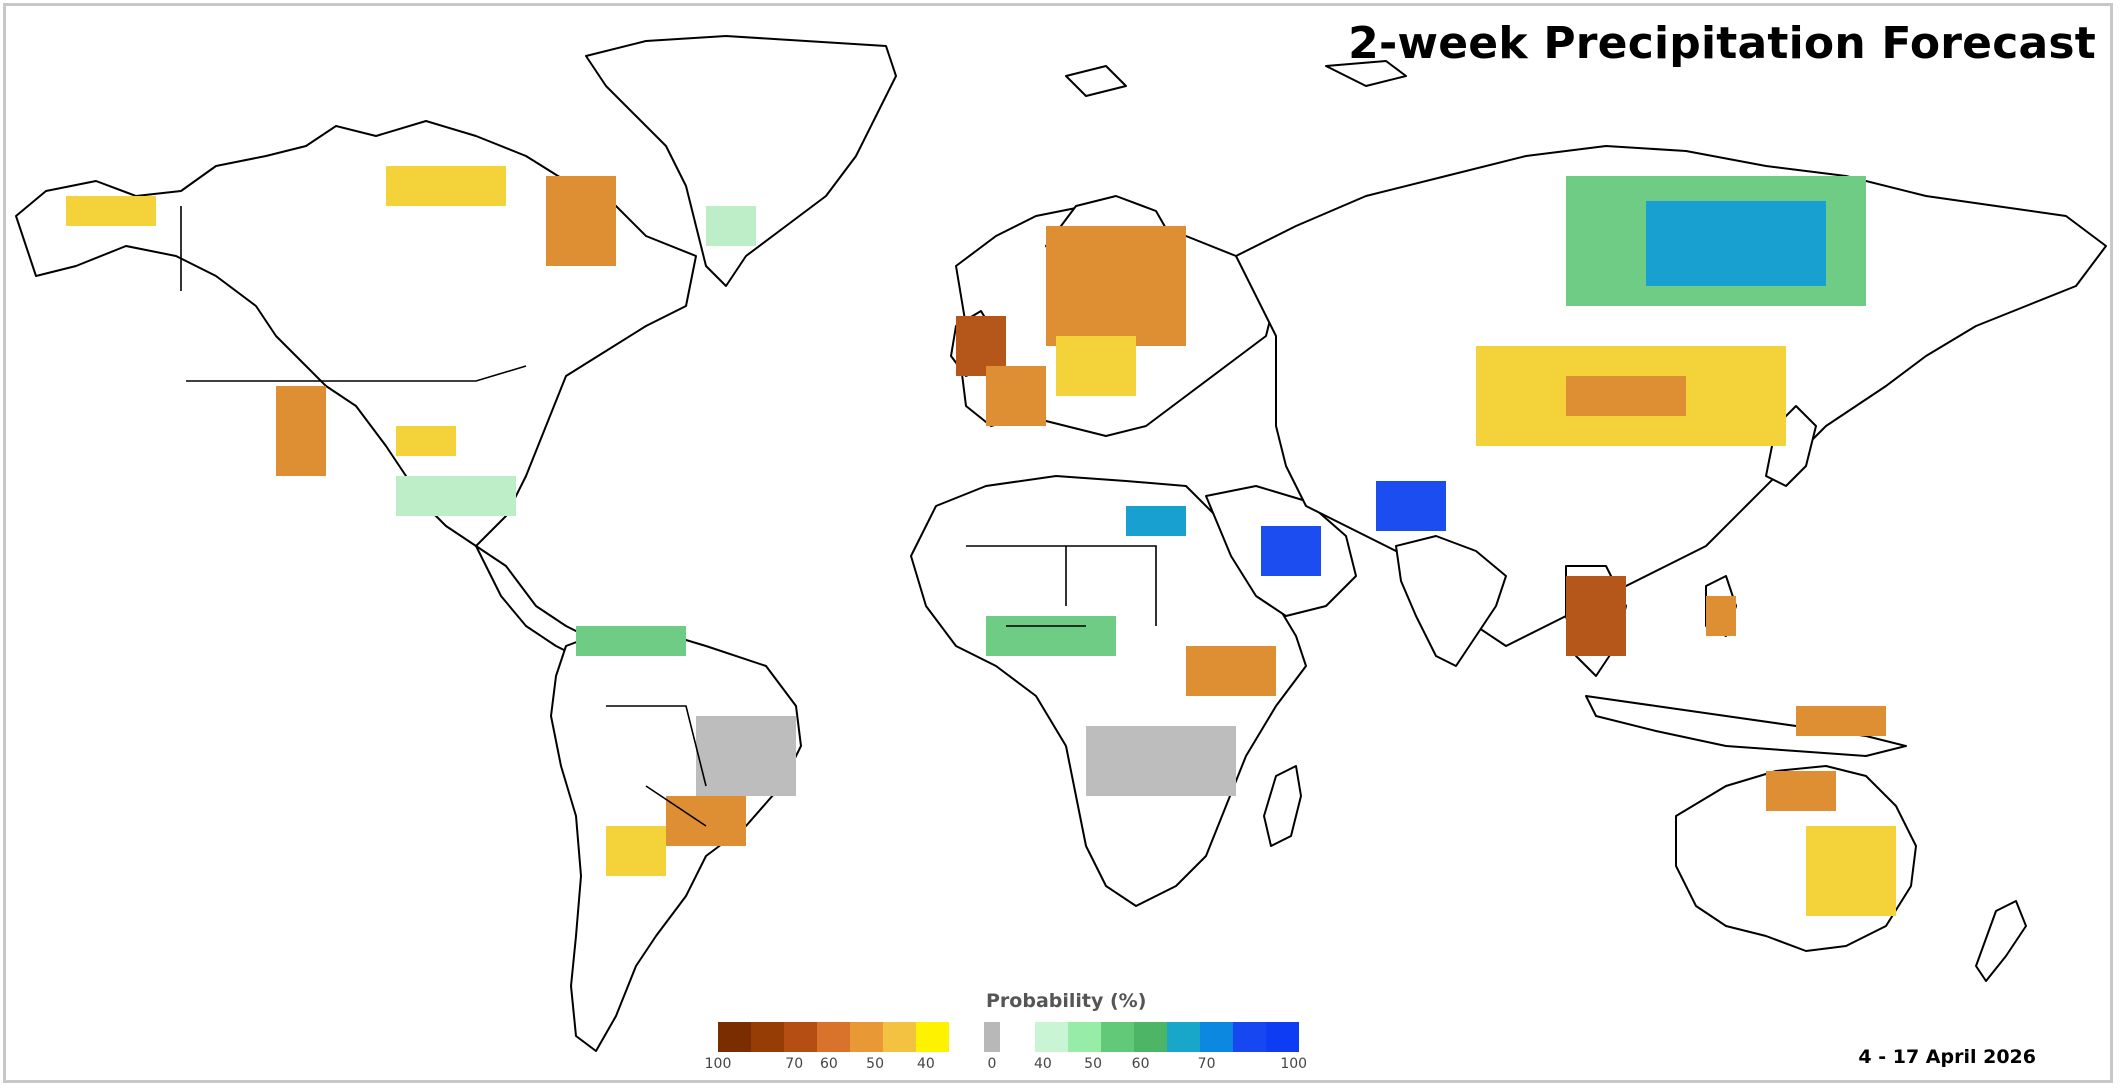  What do you see at coordinates (111, 211) in the screenshot?
I see `anomaly-alaska` at bounding box center [111, 211].